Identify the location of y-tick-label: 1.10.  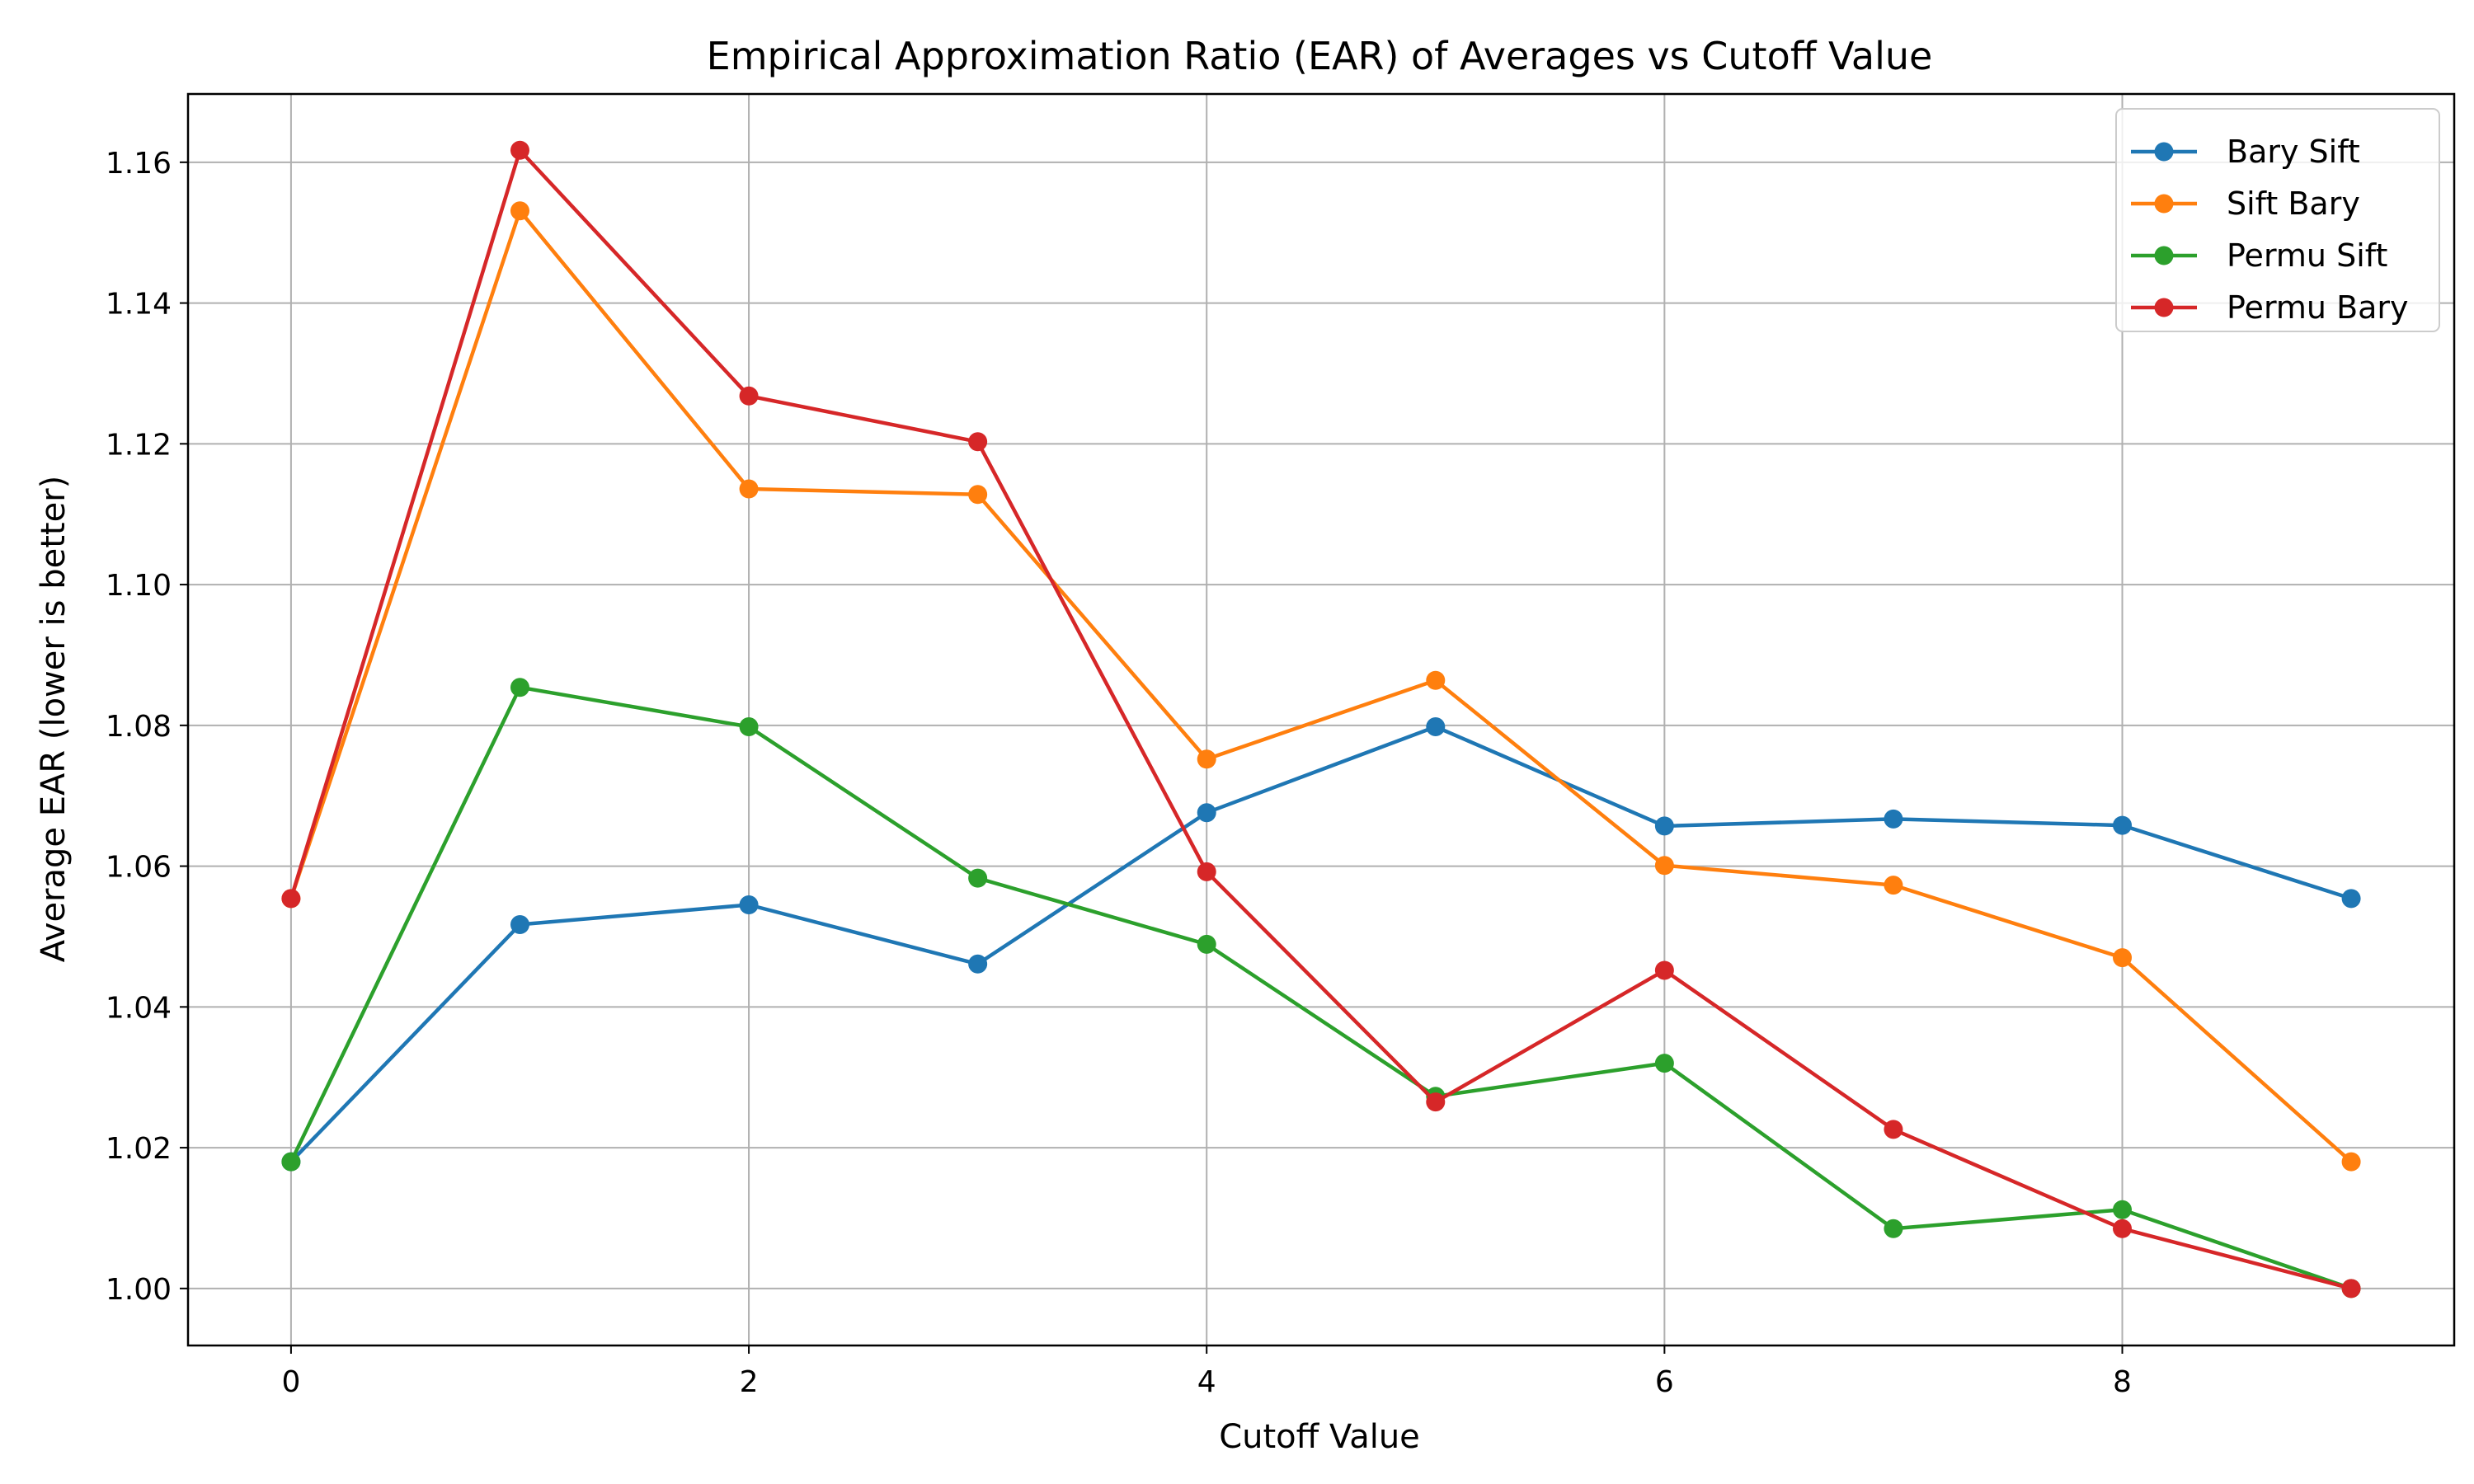
(139, 586).